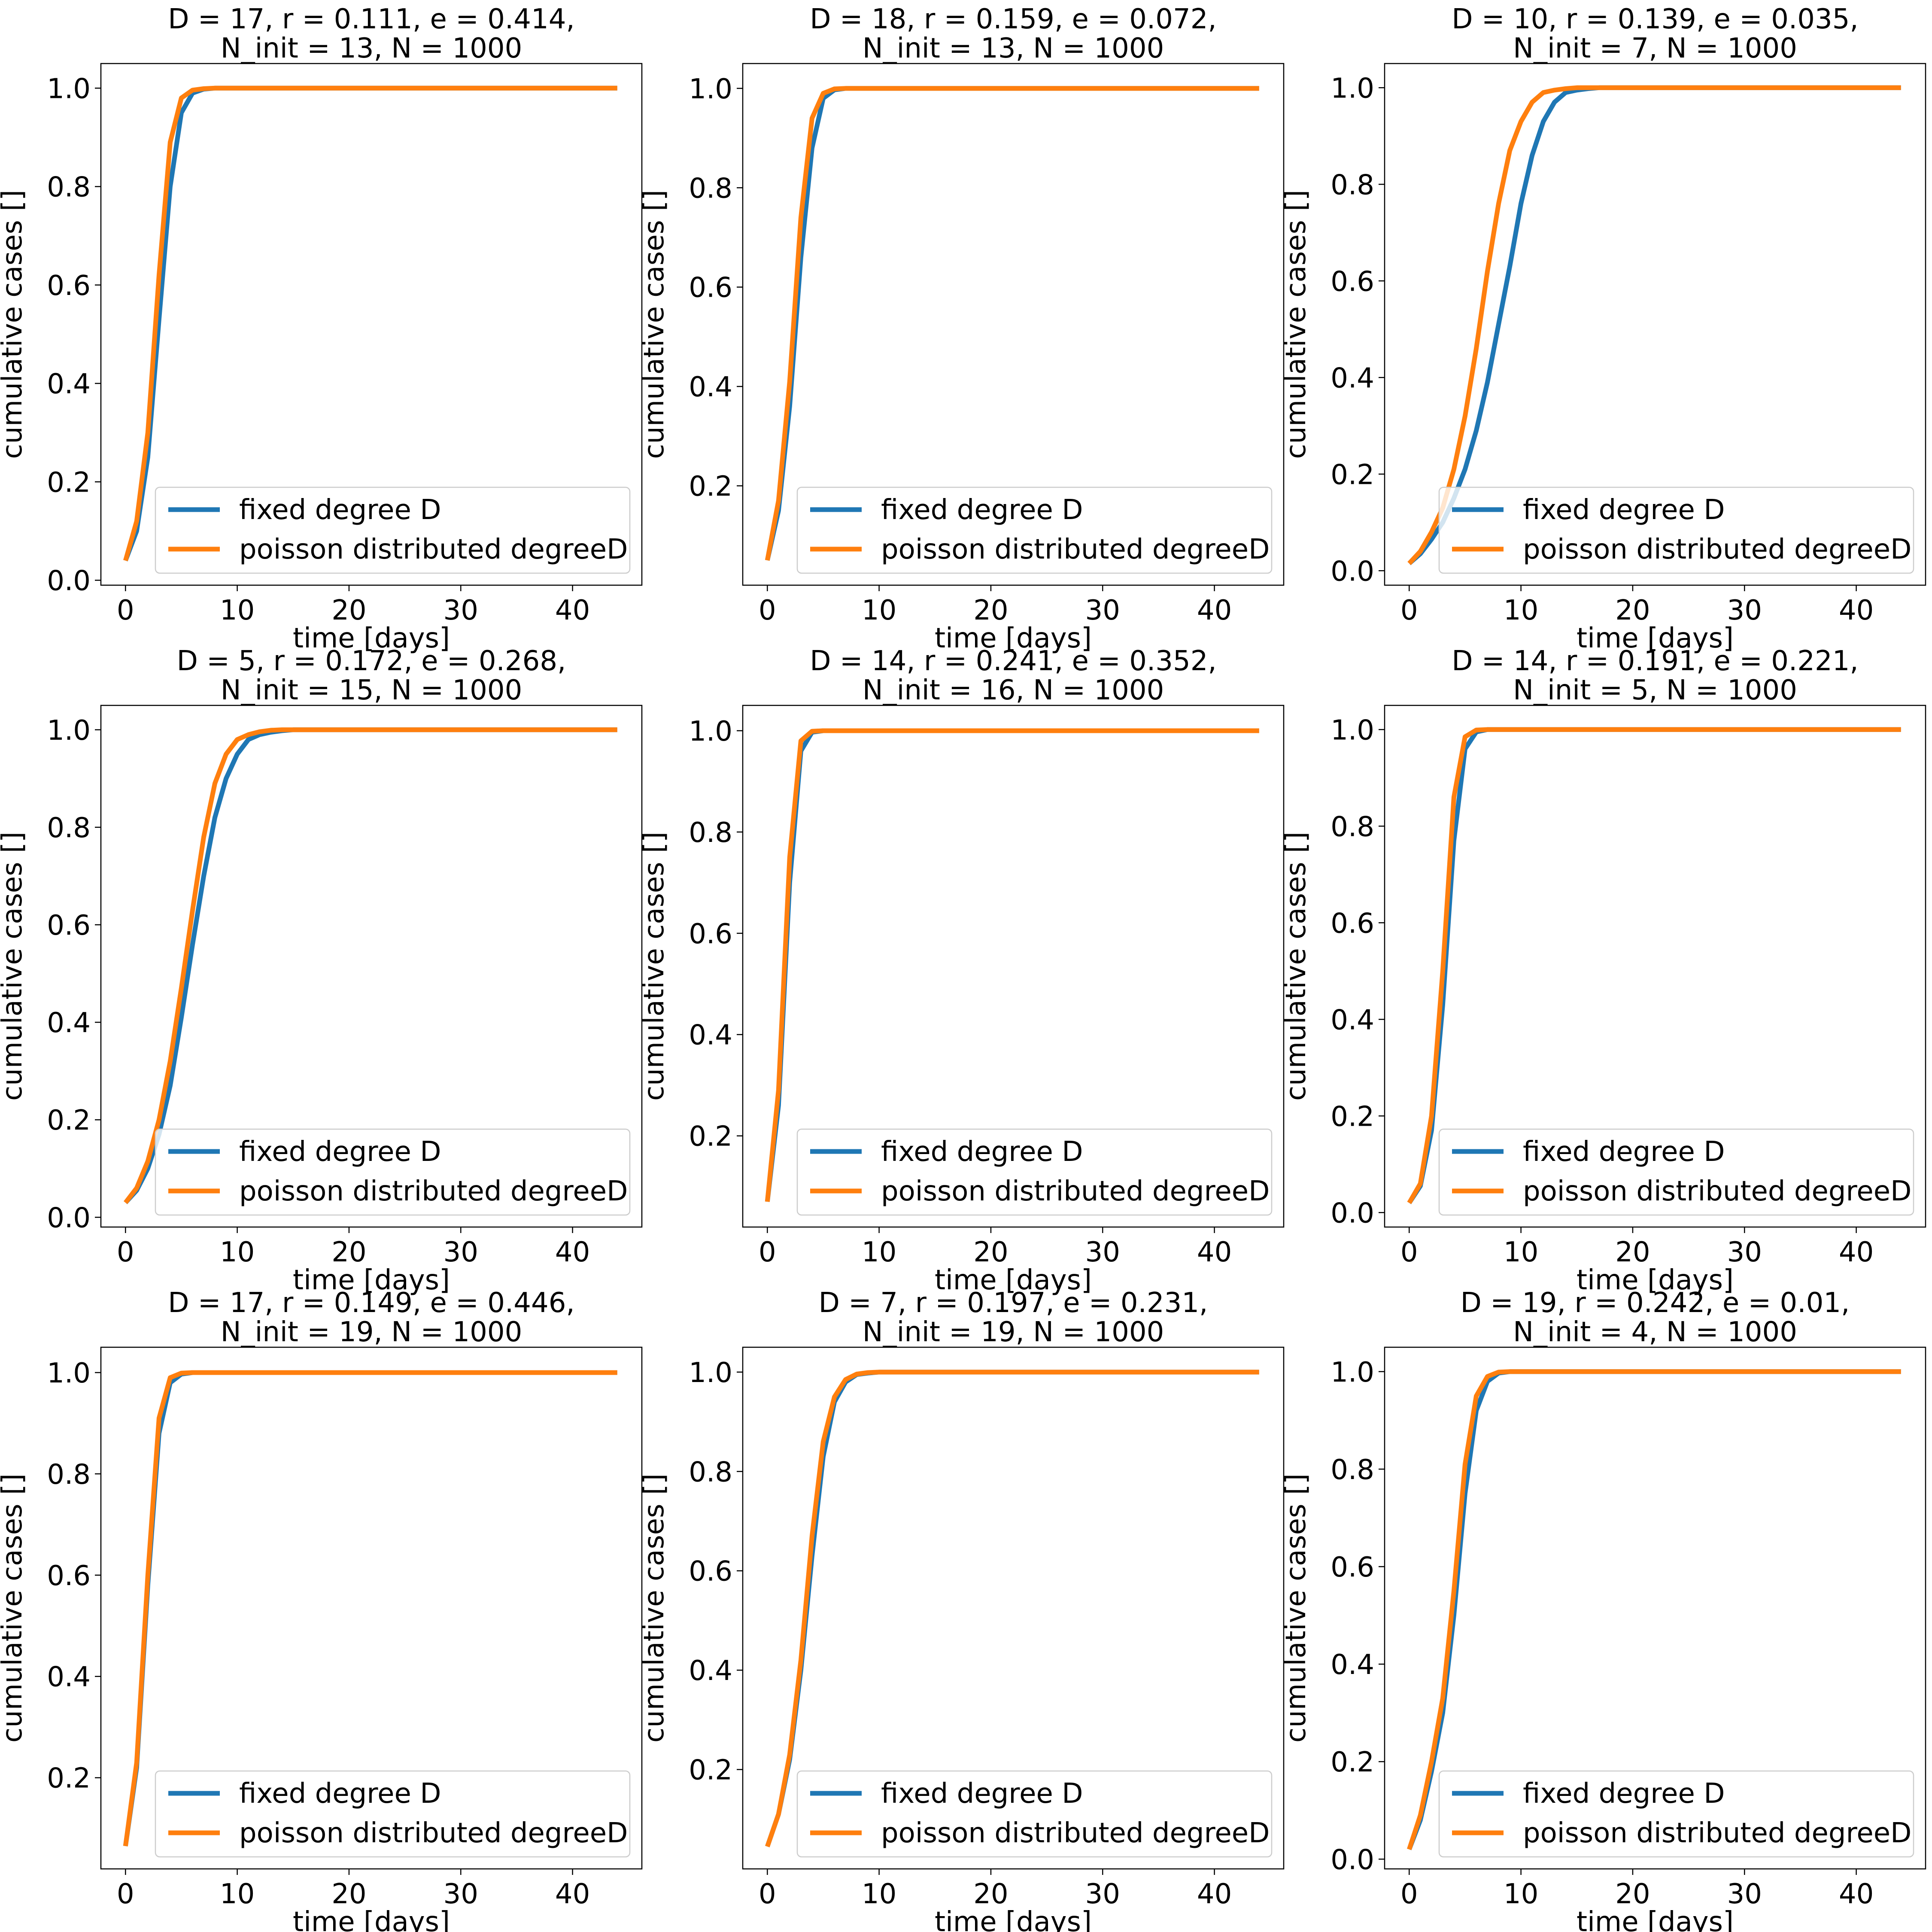 The image size is (1932, 1932). What do you see at coordinates (371, 1303) in the screenshot?
I see `subplot-title-line: D = 17, r = 0.149, e = 0.446,` at bounding box center [371, 1303].